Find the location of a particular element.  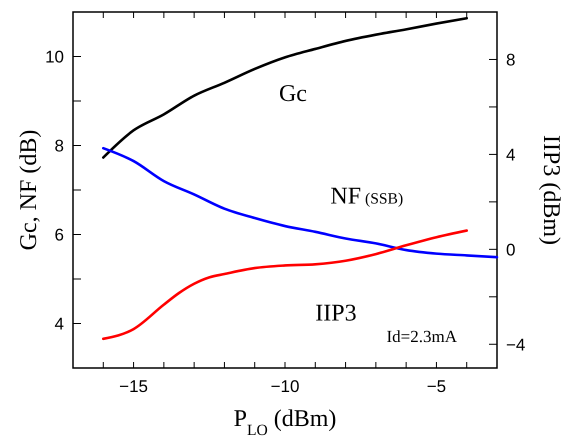

y2-tick-label: −4 is located at coordinates (516, 344).